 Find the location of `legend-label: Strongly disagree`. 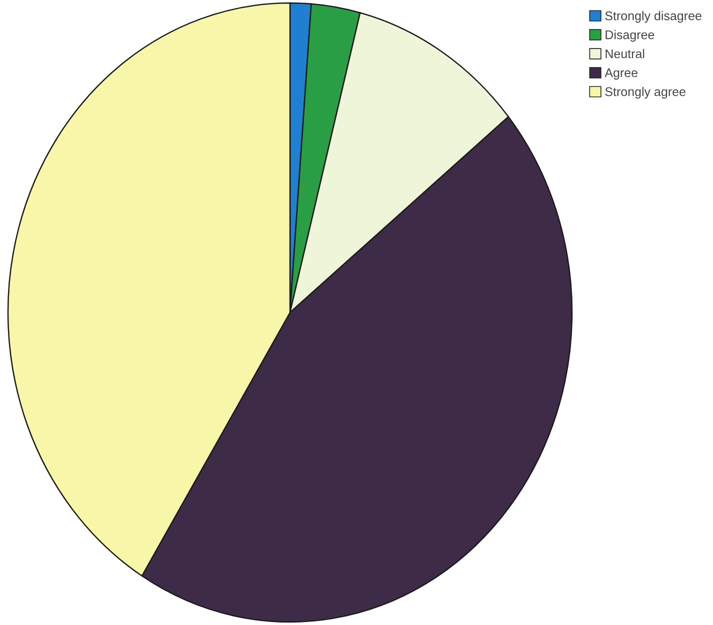

legend-label: Strongly disagree is located at coordinates (653, 17).